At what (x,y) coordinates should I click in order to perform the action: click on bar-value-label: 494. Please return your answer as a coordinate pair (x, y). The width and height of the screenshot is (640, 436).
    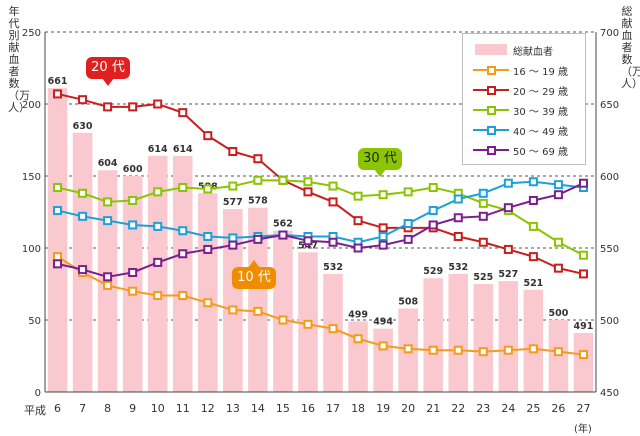
    Looking at the image, I should click on (383, 322).